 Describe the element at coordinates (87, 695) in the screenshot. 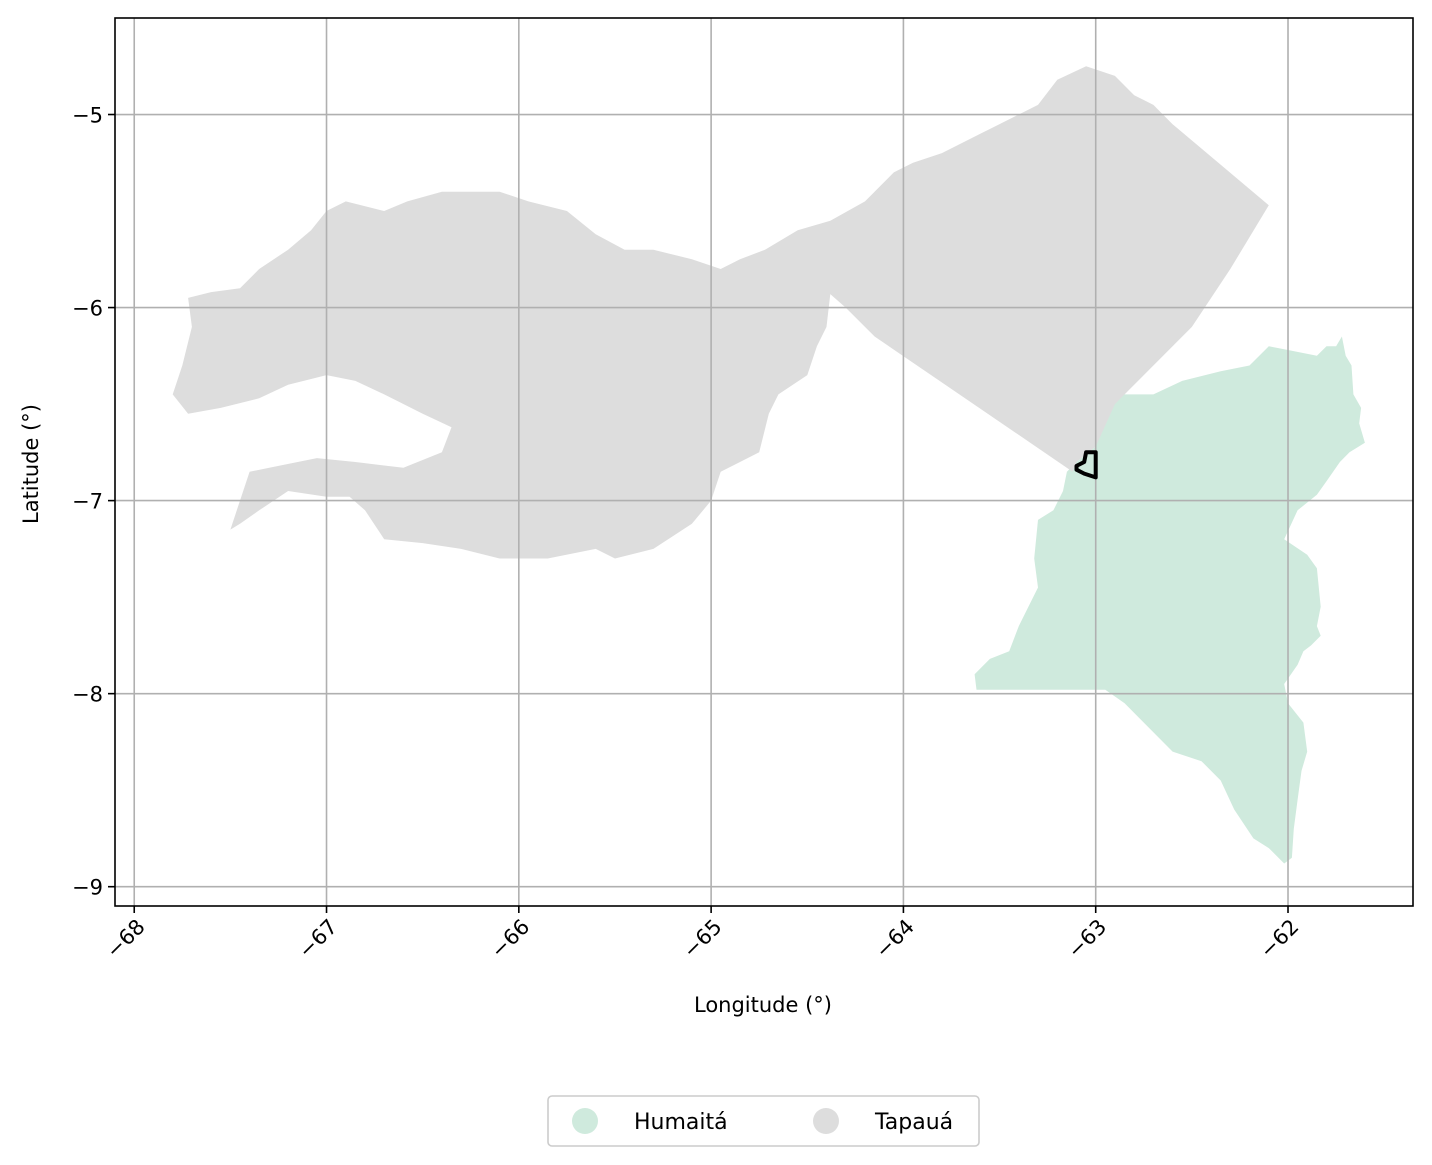

I see `y-tick-label: −8` at that location.